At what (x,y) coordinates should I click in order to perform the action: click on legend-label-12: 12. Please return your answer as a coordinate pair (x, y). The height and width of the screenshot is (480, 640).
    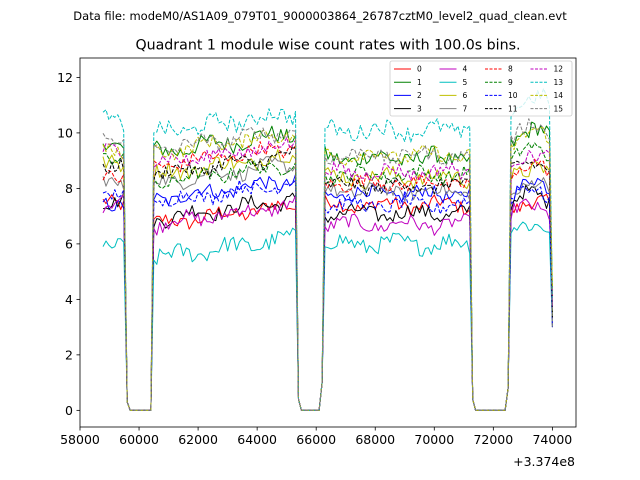
    Looking at the image, I should click on (559, 69).